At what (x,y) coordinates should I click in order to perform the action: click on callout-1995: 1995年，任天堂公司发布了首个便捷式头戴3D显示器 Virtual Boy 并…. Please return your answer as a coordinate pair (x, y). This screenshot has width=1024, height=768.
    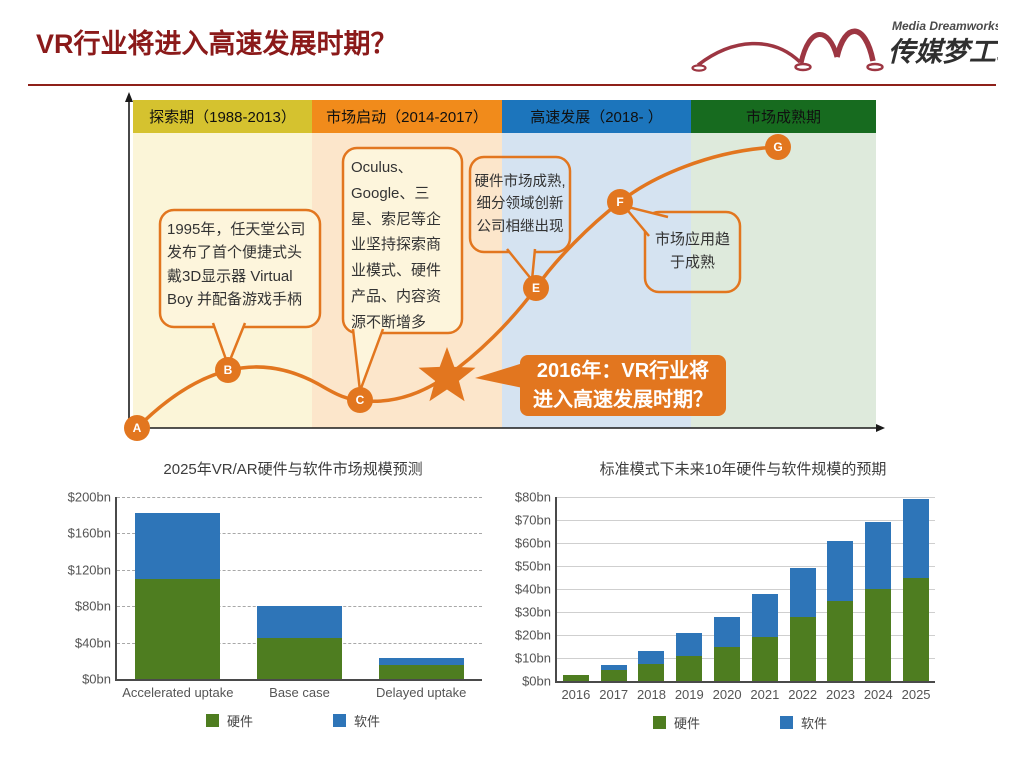
    Looking at the image, I should click on (236, 264).